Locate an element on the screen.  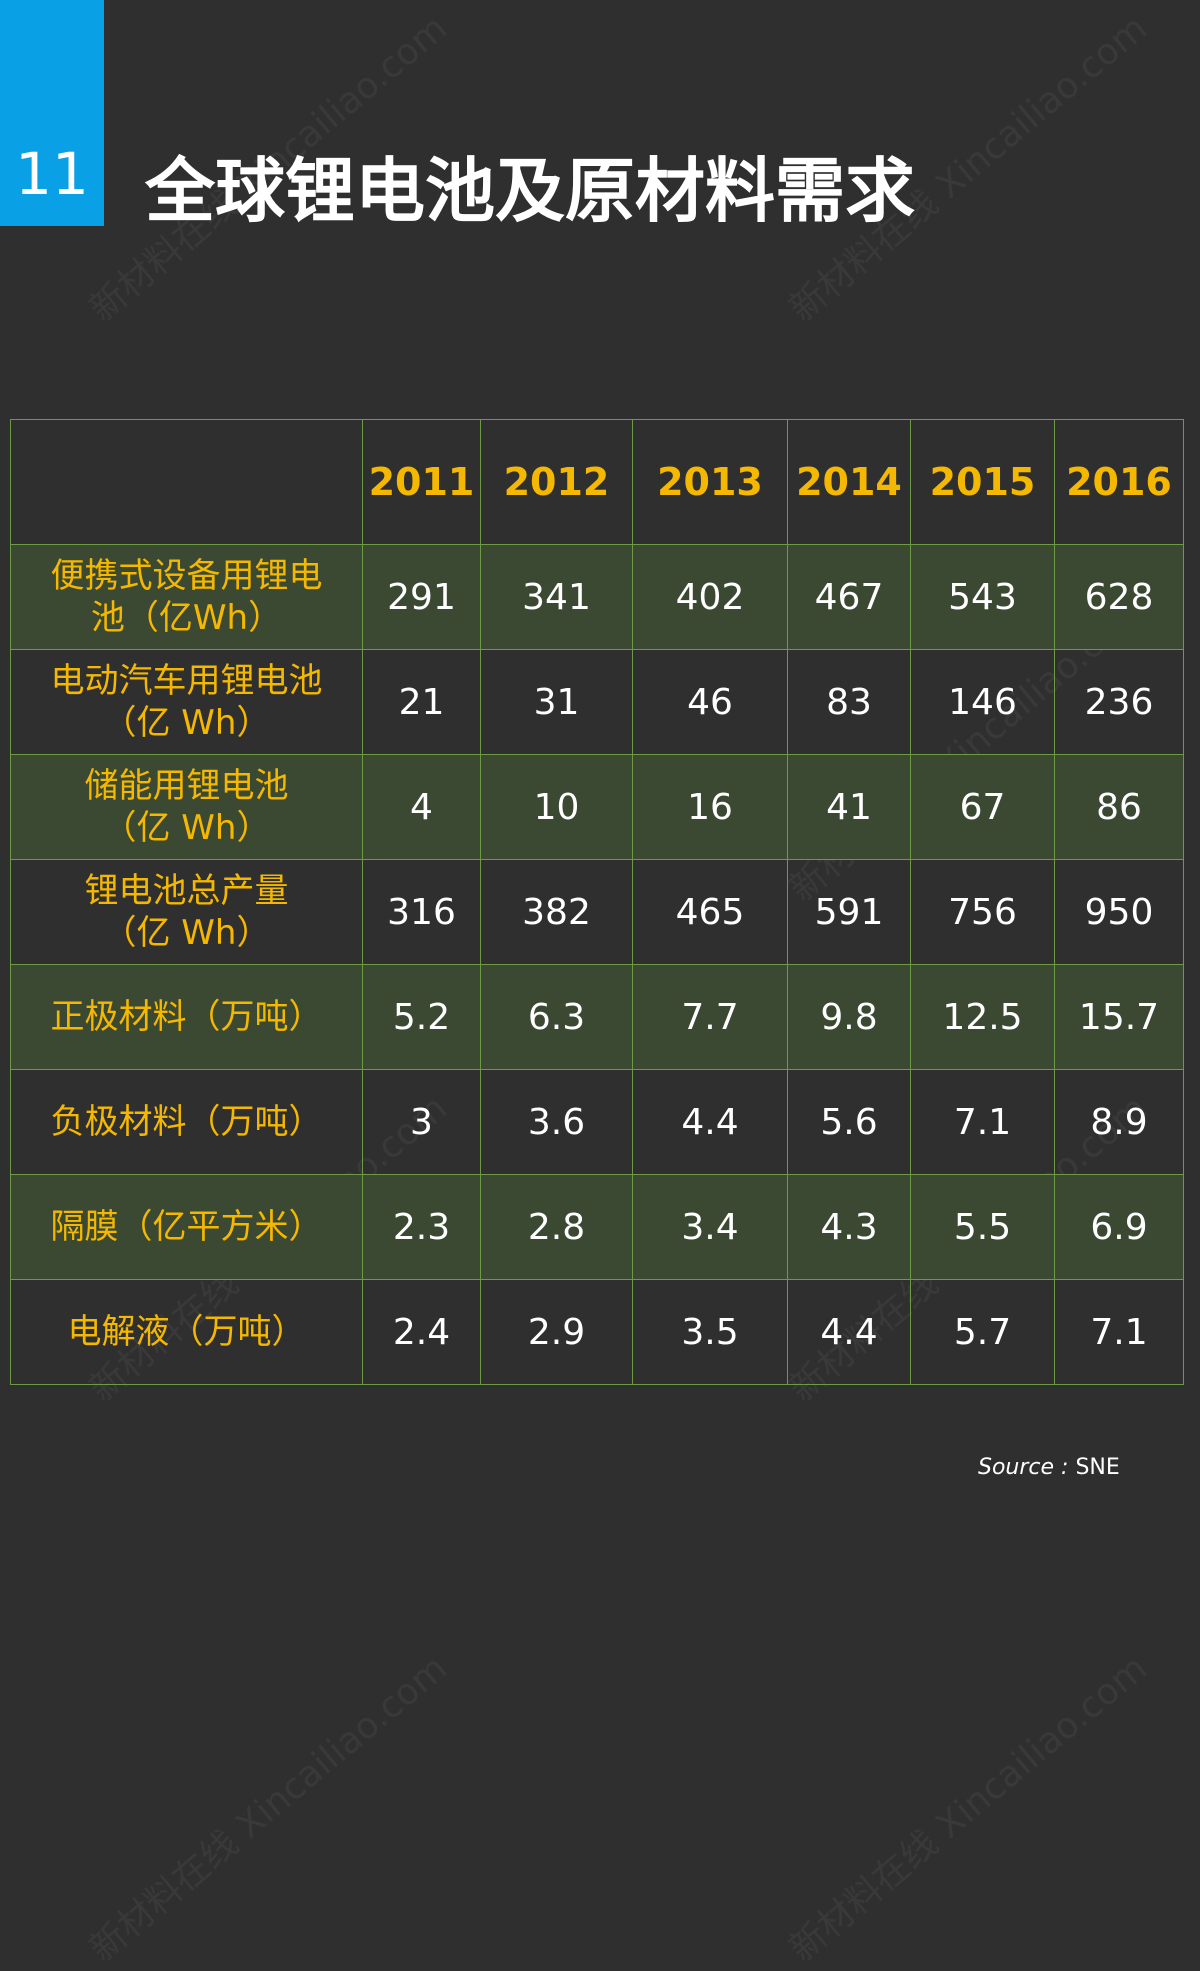
value-cell: 6.9 is located at coordinates (1119, 1227).